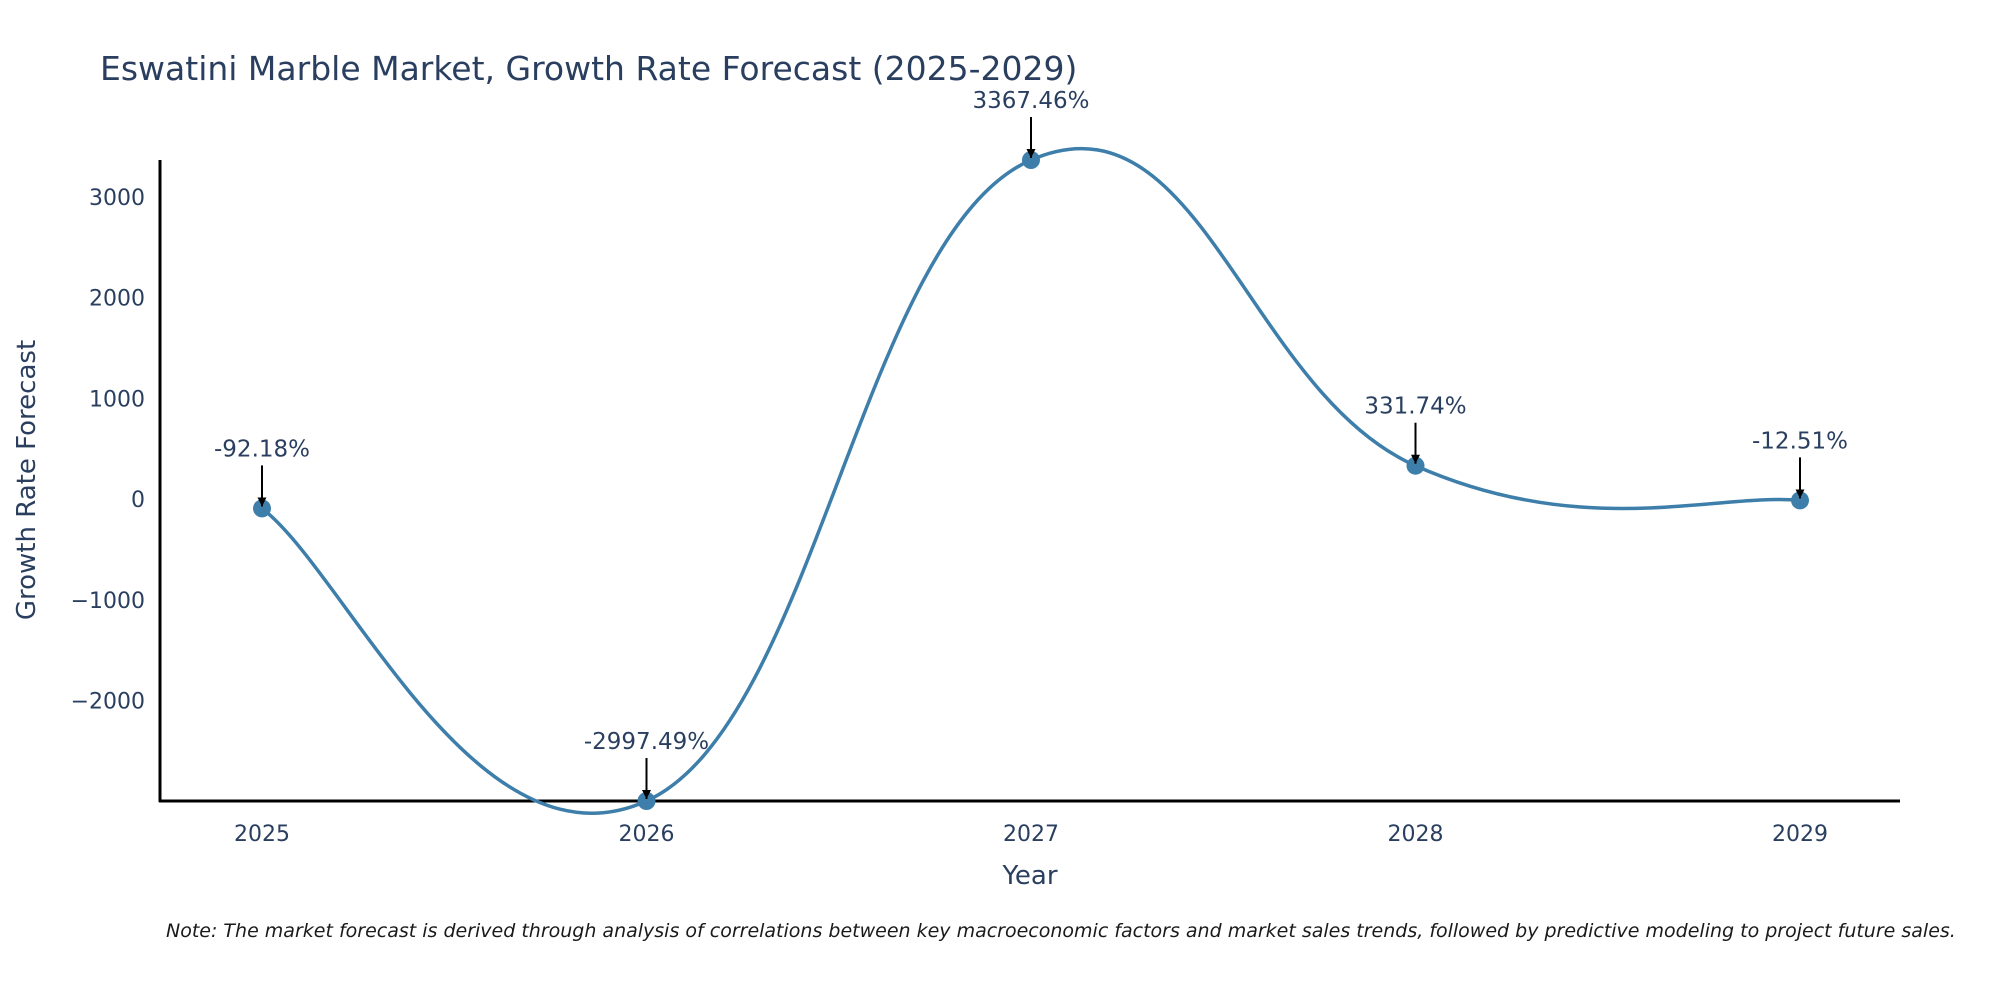 The width and height of the screenshot is (2000, 1000). I want to click on y-tick-label: 3000, so click(117, 198).